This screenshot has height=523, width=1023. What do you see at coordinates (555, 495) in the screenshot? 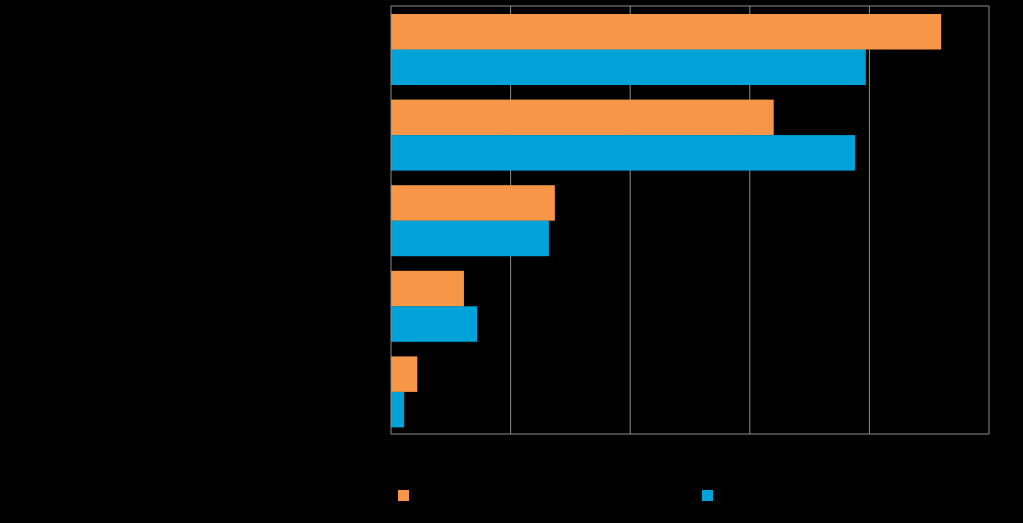
I see `legend` at bounding box center [555, 495].